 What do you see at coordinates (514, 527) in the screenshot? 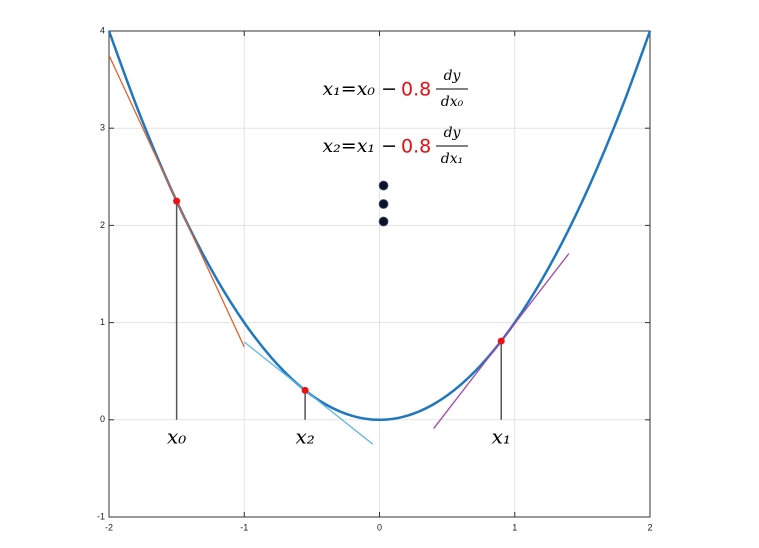
I see `x-tick-label: 1` at bounding box center [514, 527].